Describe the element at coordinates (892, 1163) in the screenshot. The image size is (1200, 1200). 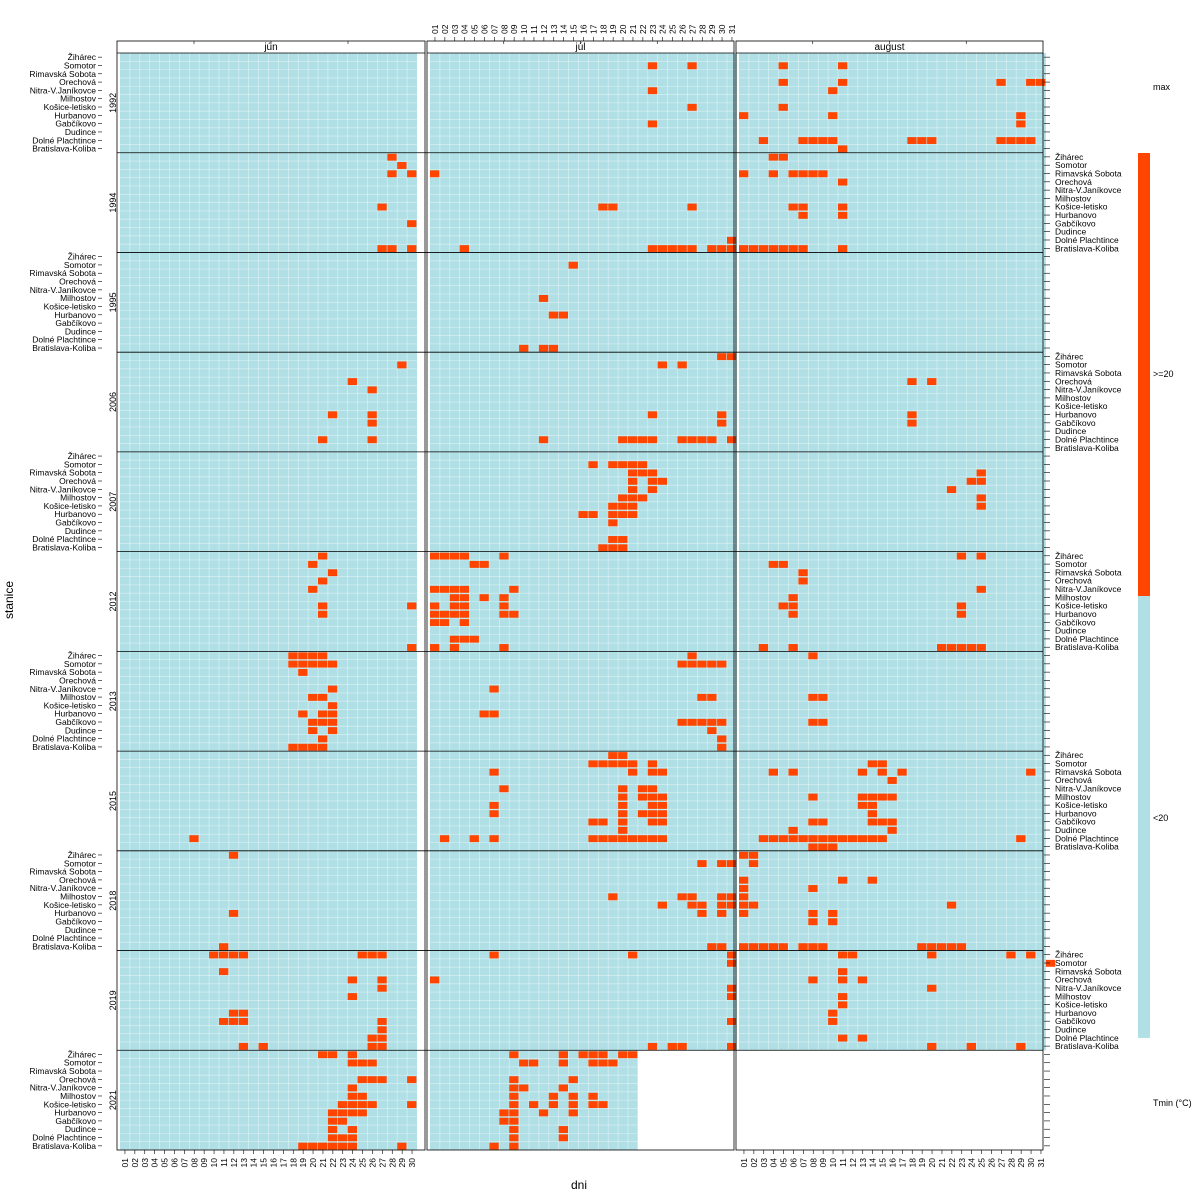
I see `day-label: 16` at that location.